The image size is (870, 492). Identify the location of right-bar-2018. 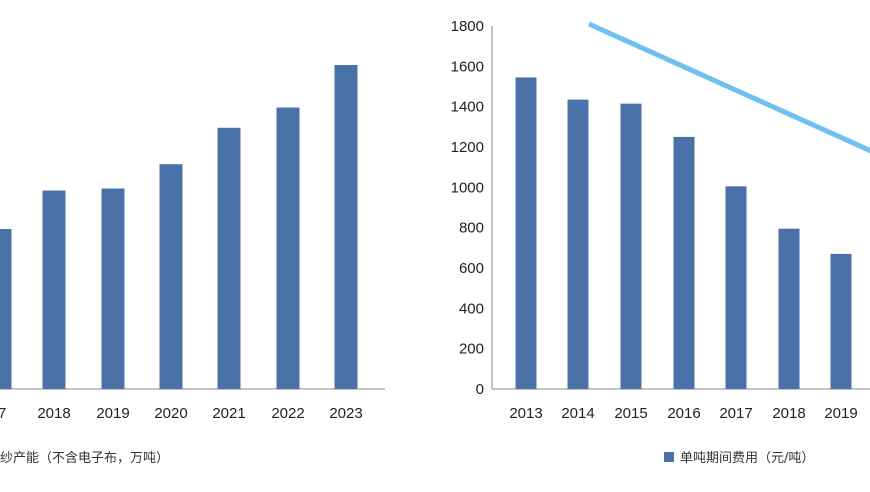
(789, 308).